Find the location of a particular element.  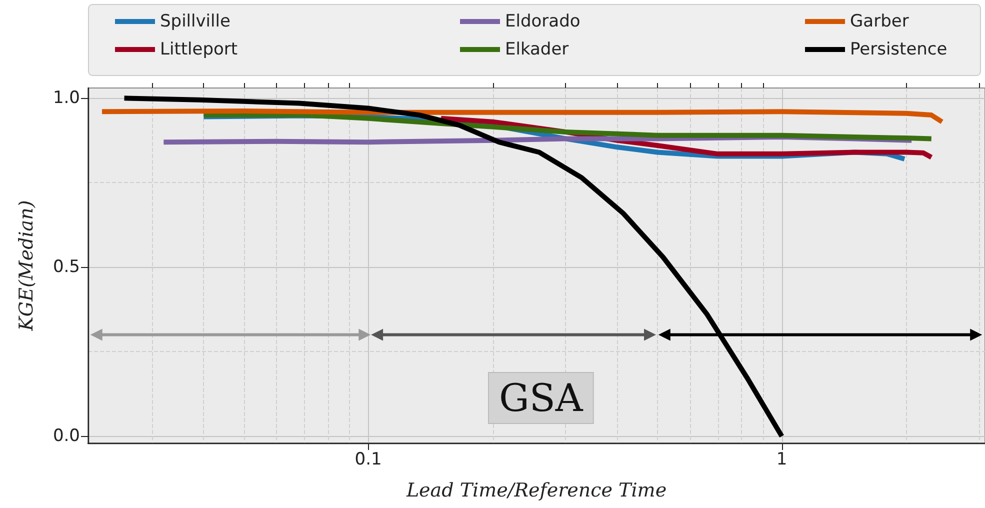

y-tick-label: 0.5 is located at coordinates (66, 267).